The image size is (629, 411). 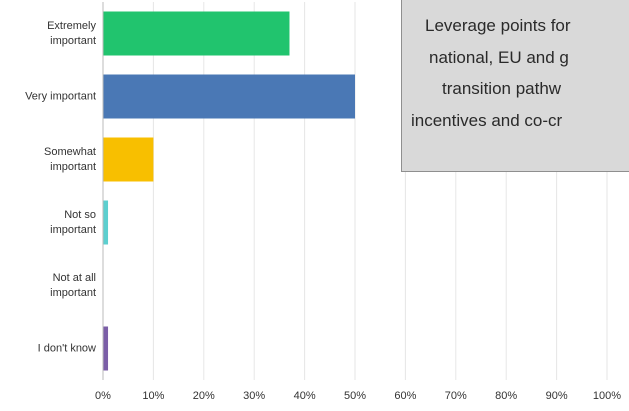 What do you see at coordinates (405, 396) in the screenshot?
I see `x-tick-label: 60%` at bounding box center [405, 396].